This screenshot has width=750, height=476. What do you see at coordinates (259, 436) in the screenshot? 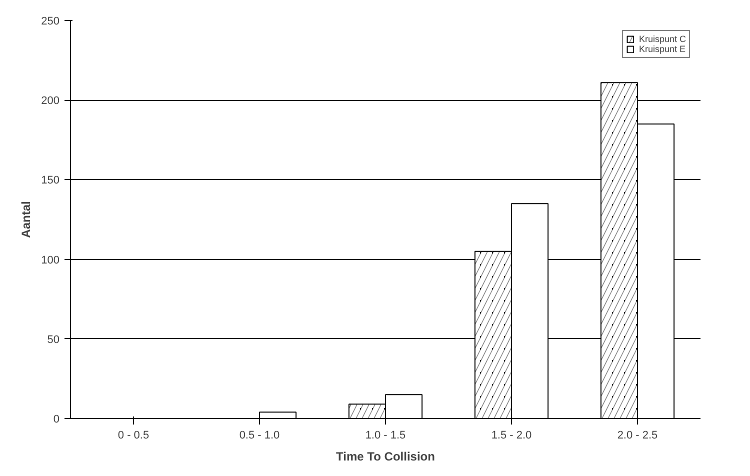
I see `x-tick-label: 0.5 - 1.0` at bounding box center [259, 436].